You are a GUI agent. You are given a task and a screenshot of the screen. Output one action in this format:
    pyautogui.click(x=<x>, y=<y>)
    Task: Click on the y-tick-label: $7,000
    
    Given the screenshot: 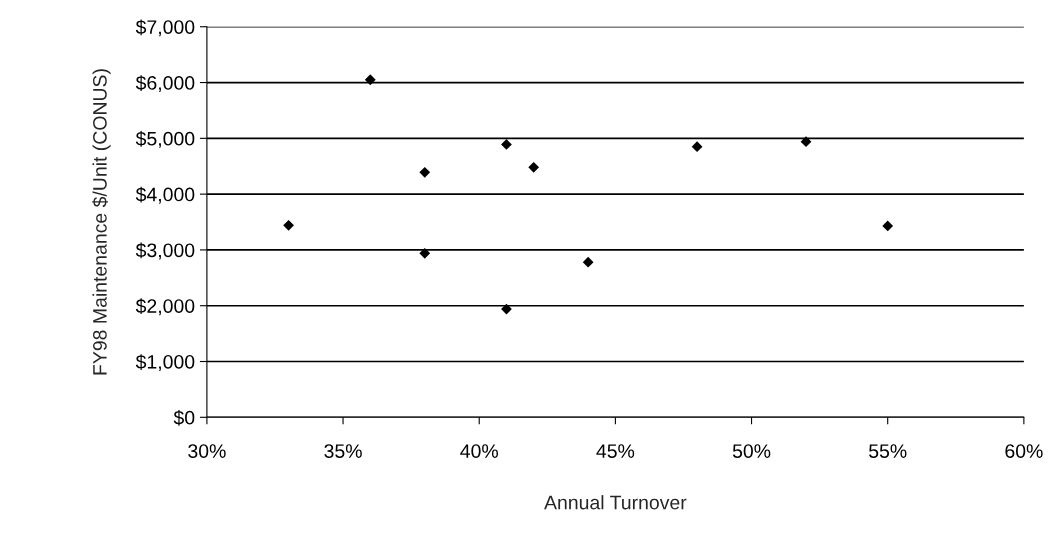 What is the action you would take?
    pyautogui.click(x=165, y=28)
    